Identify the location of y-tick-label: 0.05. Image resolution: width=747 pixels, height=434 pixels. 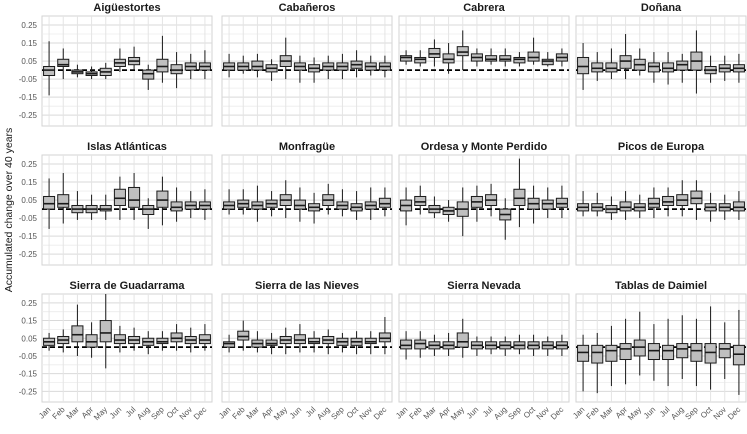
(29, 200).